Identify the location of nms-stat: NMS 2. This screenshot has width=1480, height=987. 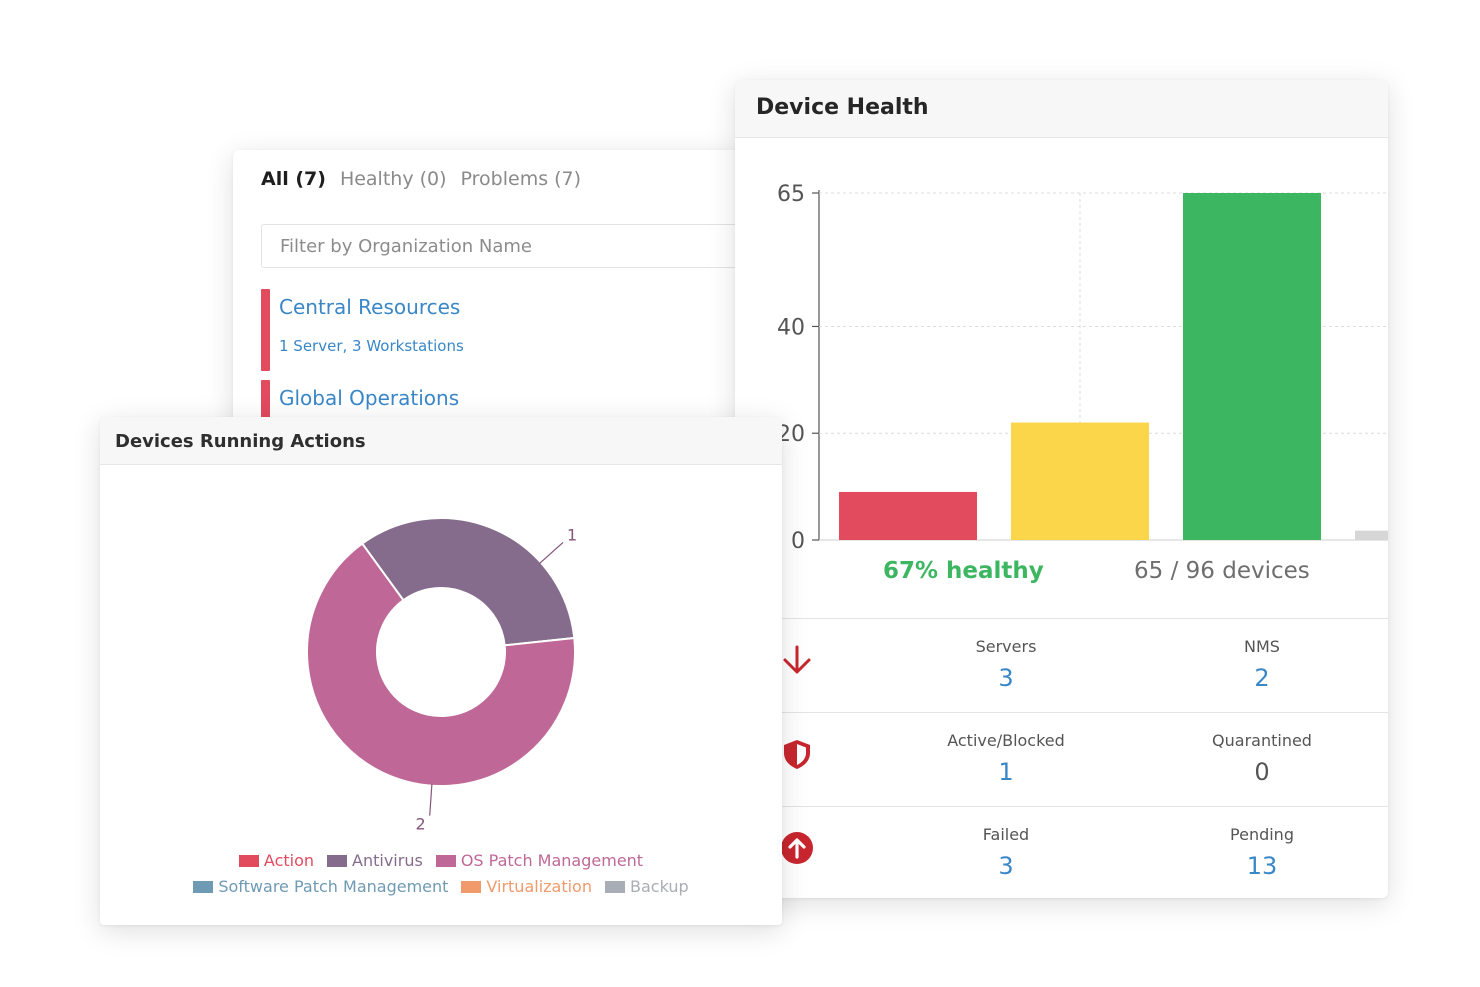
(1262, 664).